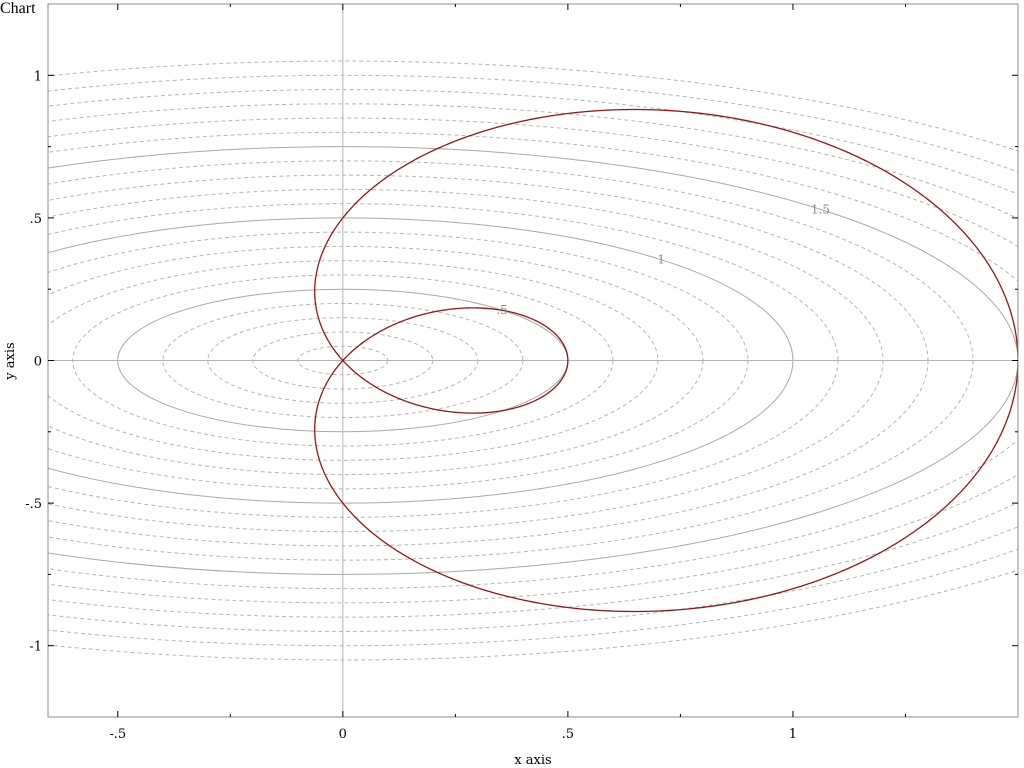 This screenshot has width=1024, height=768. I want to click on y-tick-label: .5, so click(36, 219).